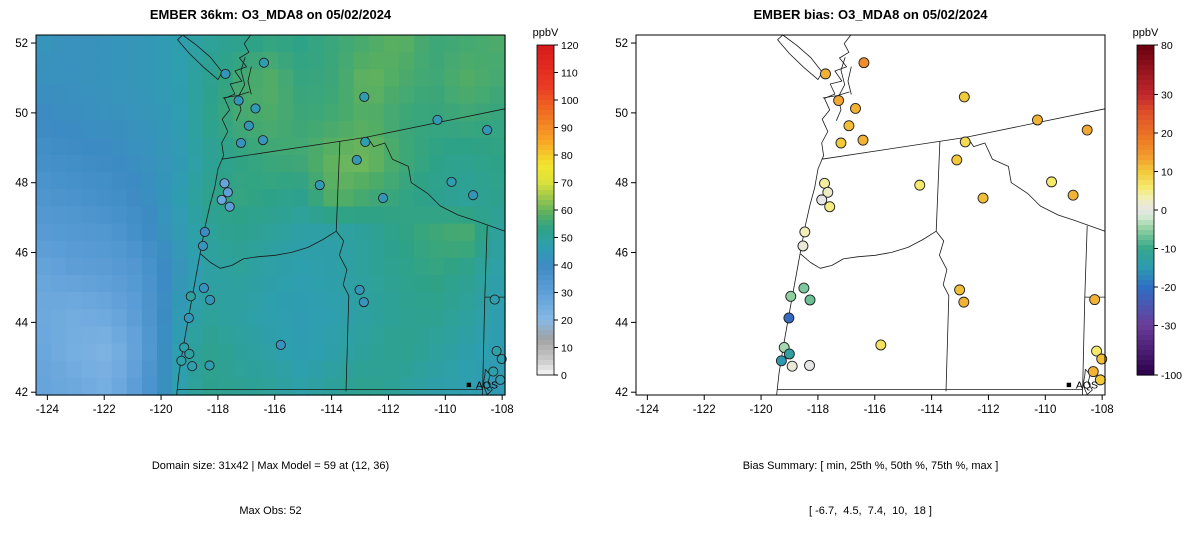  I want to click on x-axis: -124 -122 -120 -118 -116 -114 -112 -110 -108, so click(875, 405).